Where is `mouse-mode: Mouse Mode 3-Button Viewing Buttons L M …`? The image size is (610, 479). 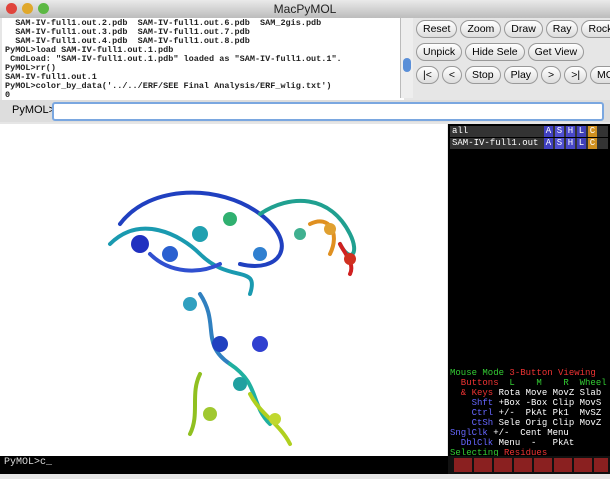 mouse-mode: Mouse Mode 3-Button Viewing Buttons L M … is located at coordinates (528, 418).